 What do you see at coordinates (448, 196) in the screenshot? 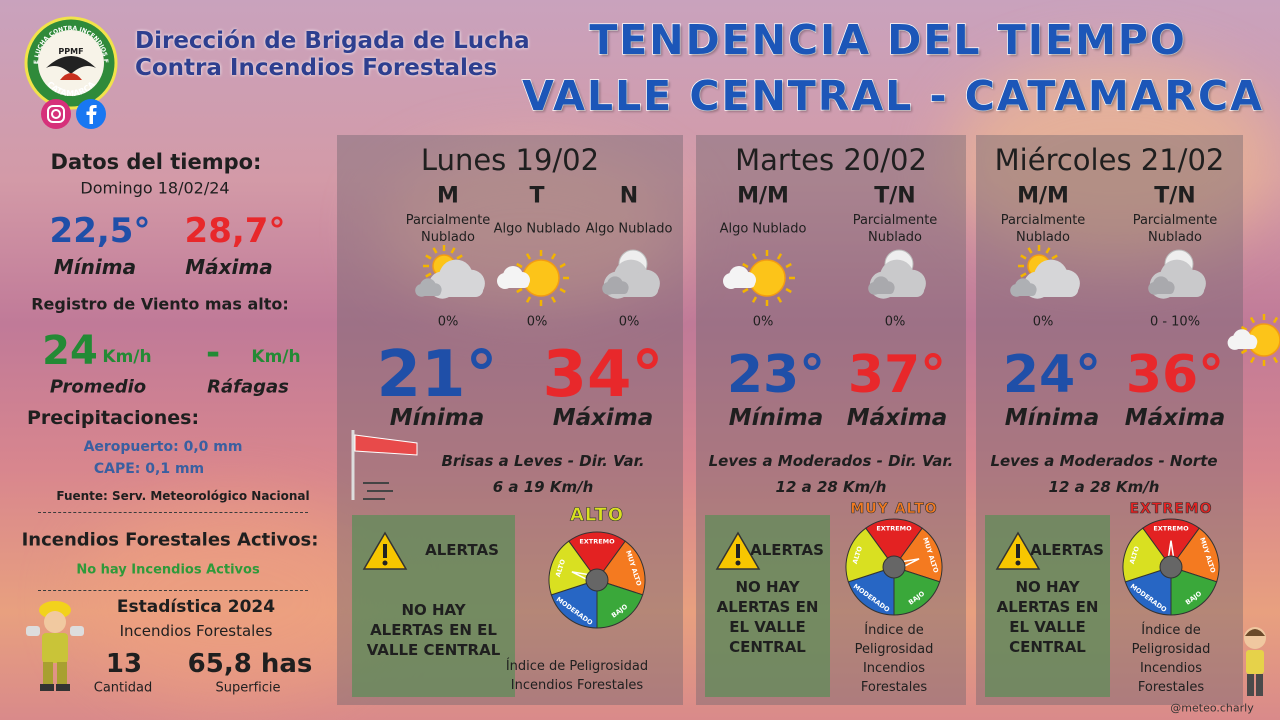
I see `period-label: M` at bounding box center [448, 196].